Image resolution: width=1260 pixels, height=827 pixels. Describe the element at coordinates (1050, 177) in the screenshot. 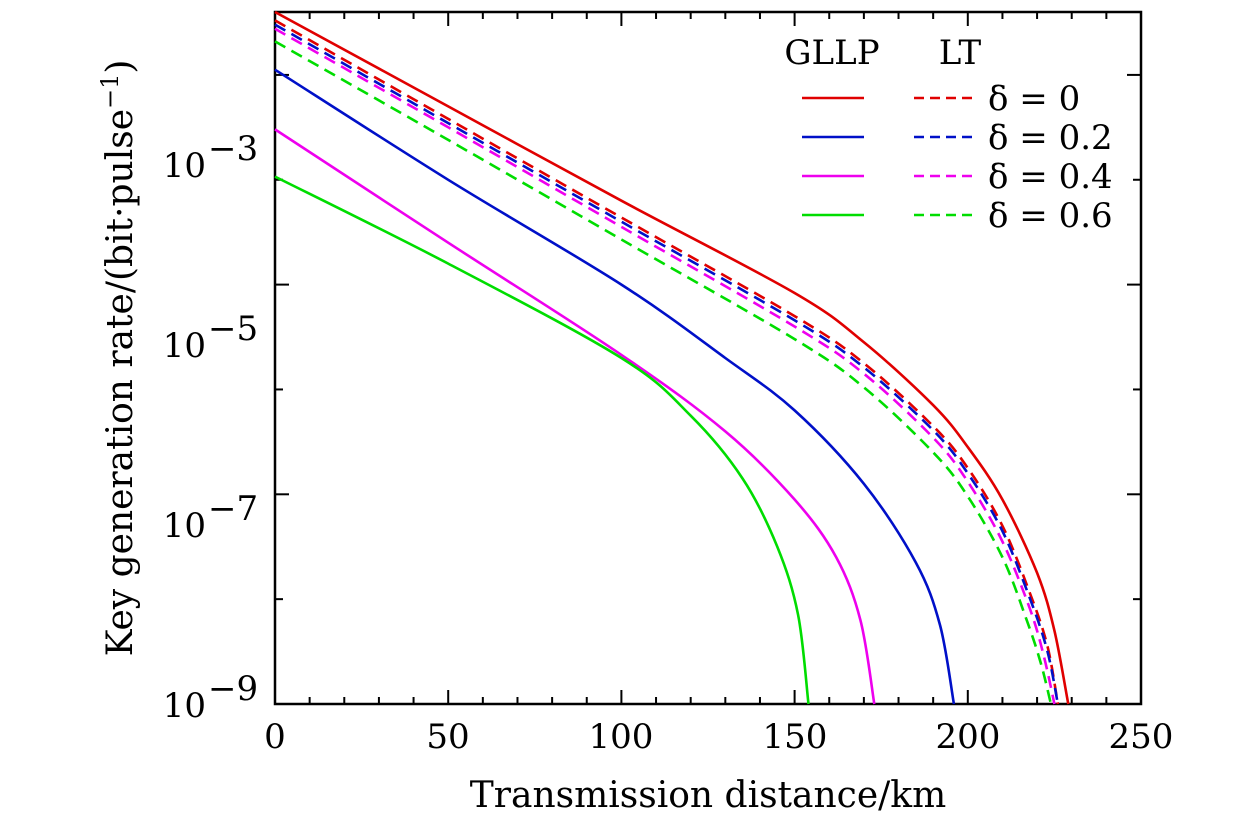

I see `legend-label: δ = 0.4` at that location.